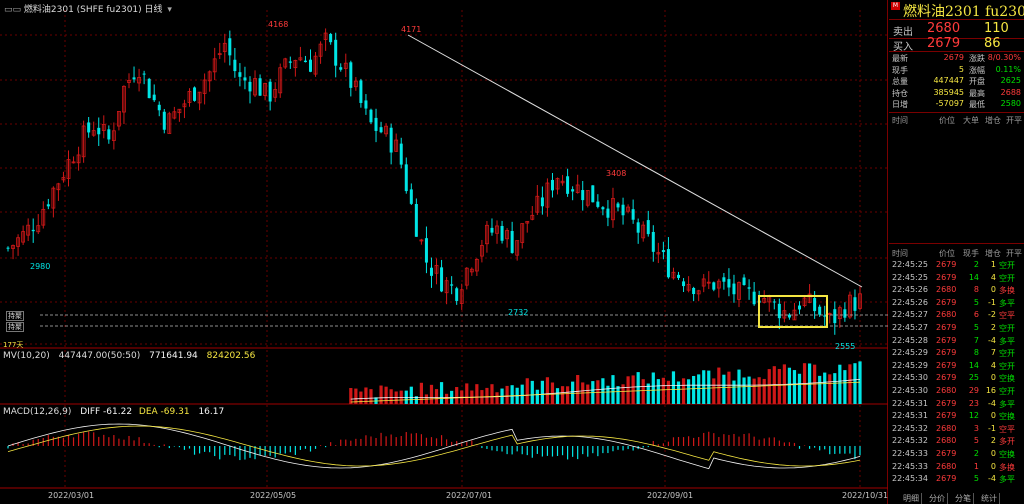 The image size is (1024, 504). What do you see at coordinates (910, 277) in the screenshot?
I see `tick-time: 22:45:25` at bounding box center [910, 277].